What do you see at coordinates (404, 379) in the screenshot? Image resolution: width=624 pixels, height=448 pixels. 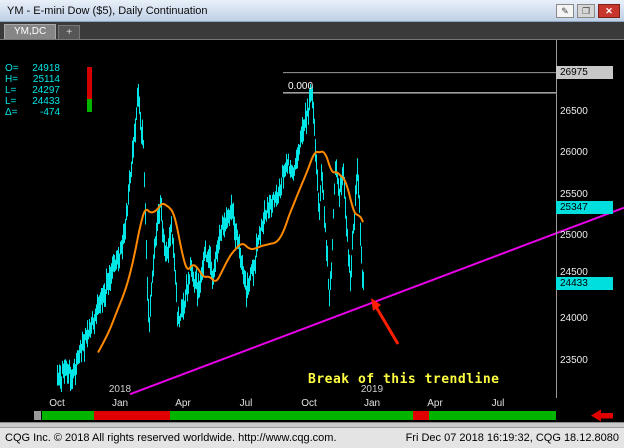 I see `annotation-line-1: Break of this trendline` at bounding box center [404, 379].